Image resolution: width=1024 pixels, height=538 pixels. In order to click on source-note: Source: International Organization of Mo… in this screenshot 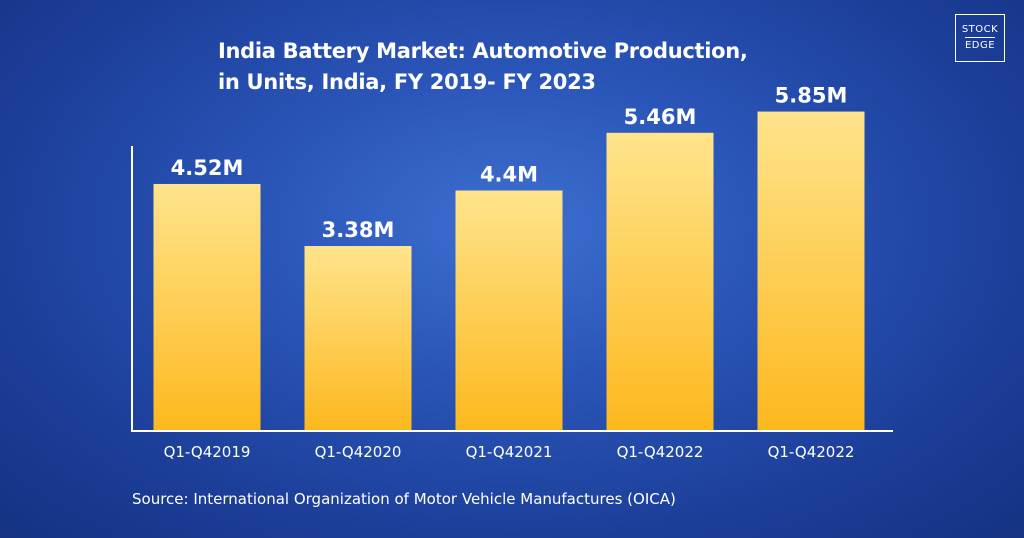, I will do `click(404, 499)`.